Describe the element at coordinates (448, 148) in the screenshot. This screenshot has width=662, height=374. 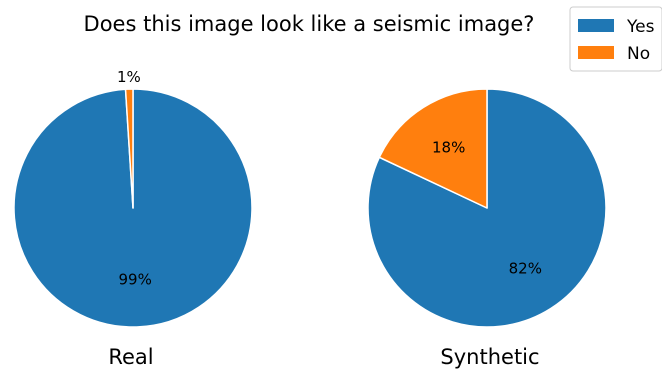
I see `pie-label-no-synthetic: 18%` at that location.